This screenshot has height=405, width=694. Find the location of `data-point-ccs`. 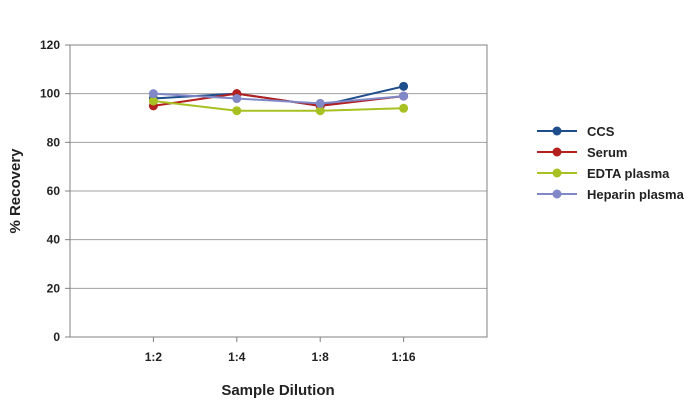

data-point-ccs is located at coordinates (404, 86).